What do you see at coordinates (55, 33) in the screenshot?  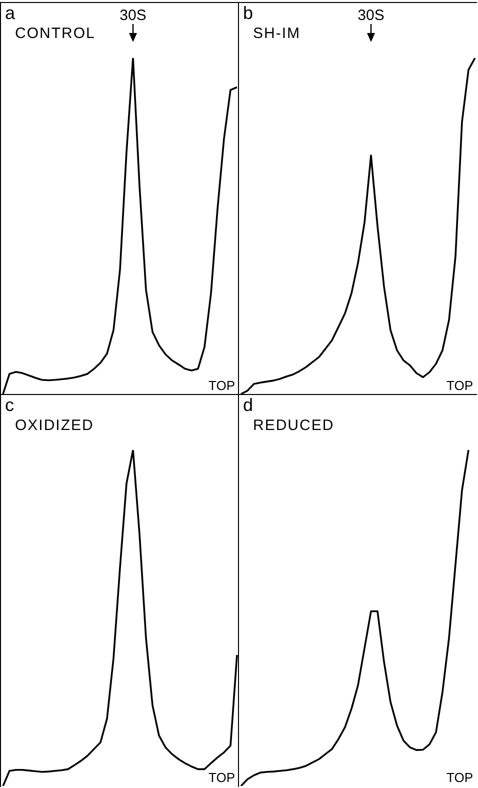 I see `chart-subtitle: CONTROL` at bounding box center [55, 33].